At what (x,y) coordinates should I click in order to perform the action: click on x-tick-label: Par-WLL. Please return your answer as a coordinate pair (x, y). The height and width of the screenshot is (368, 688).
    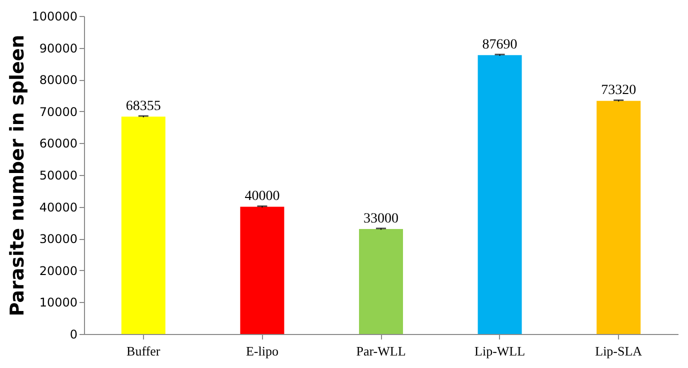
    Looking at the image, I should click on (381, 351).